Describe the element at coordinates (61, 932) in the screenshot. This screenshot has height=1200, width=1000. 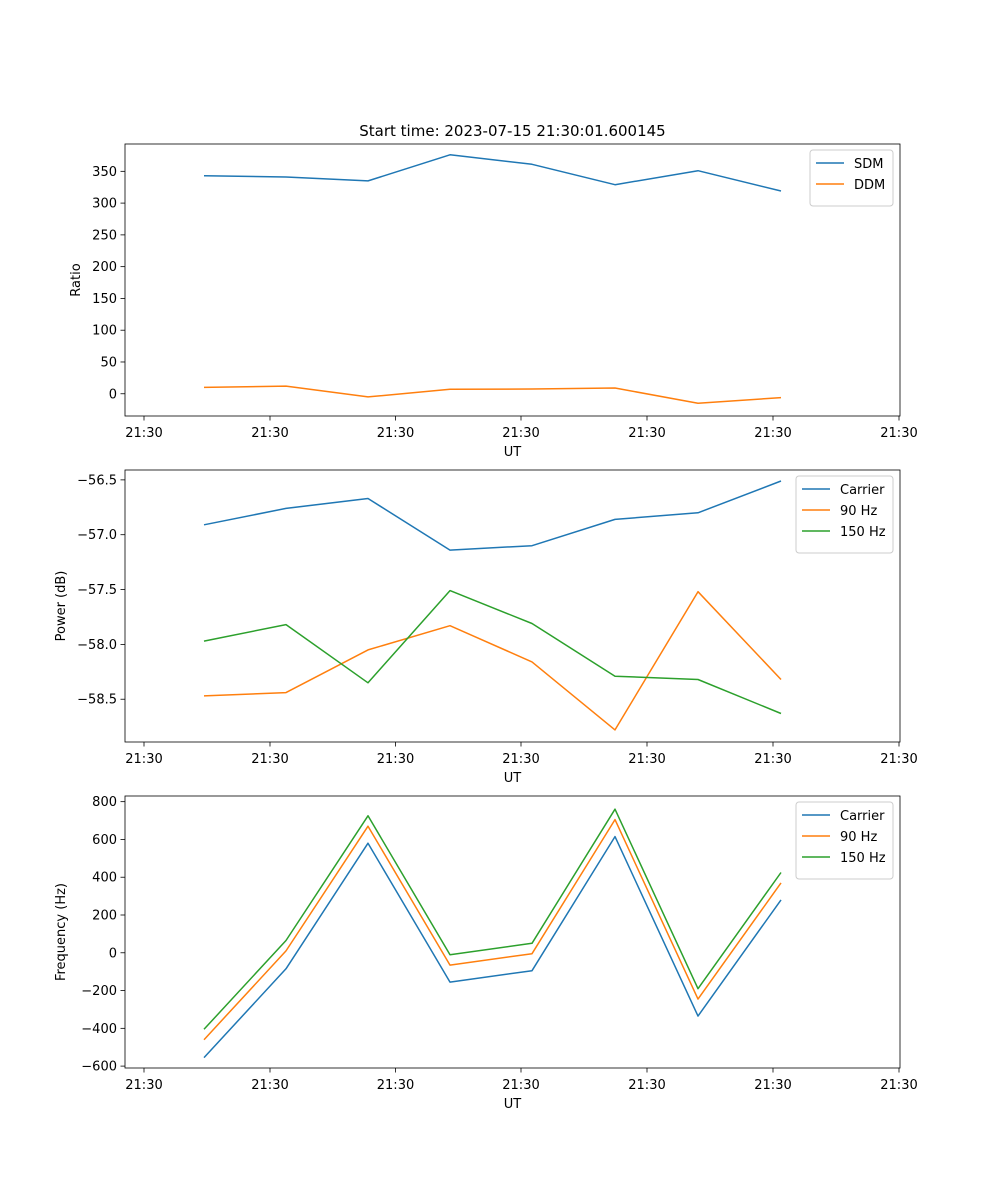
I see `y-axis-label: Frequency (Hz)` at that location.